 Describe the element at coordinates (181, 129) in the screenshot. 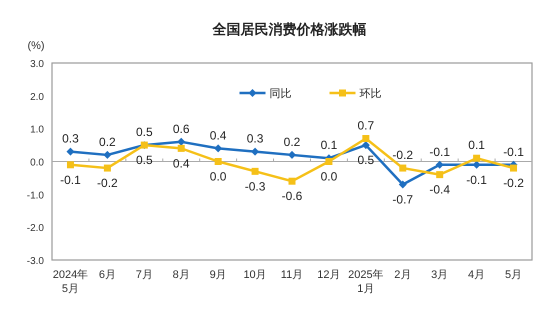

I see `data-label: 0.6` at that location.